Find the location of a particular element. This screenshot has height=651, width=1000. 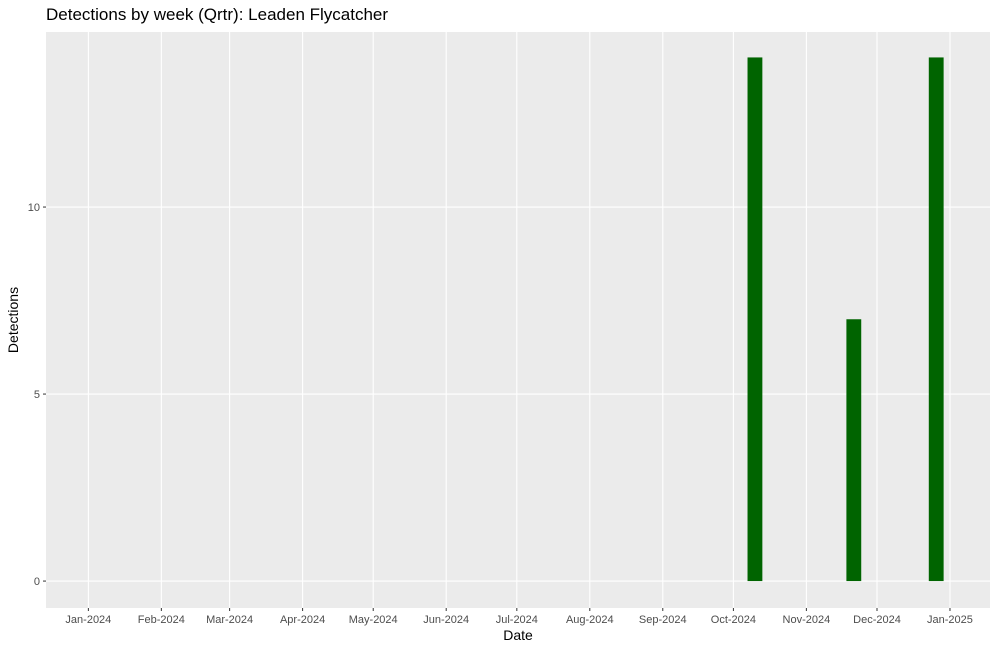

x-tick-label: Apr-2024 is located at coordinates (302, 620).